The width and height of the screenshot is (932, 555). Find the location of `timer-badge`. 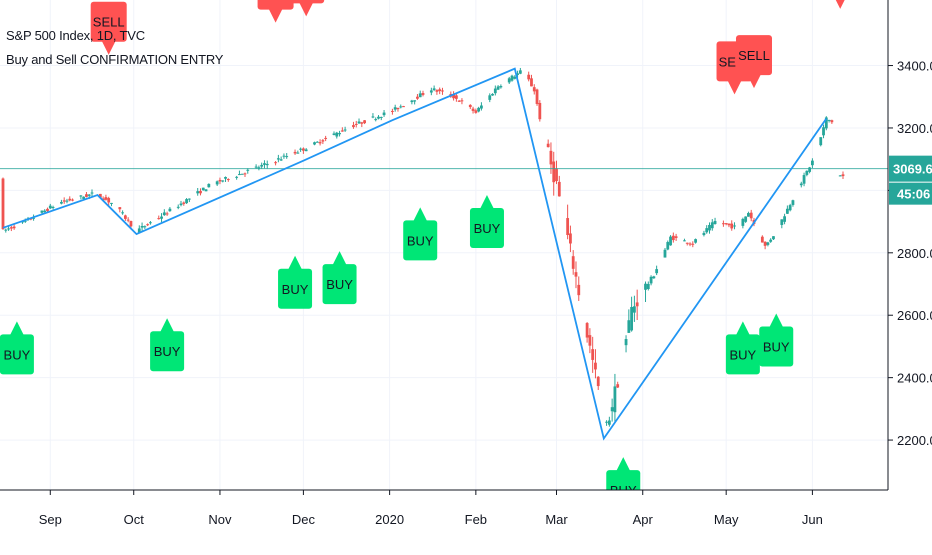

timer-badge is located at coordinates (910, 193).